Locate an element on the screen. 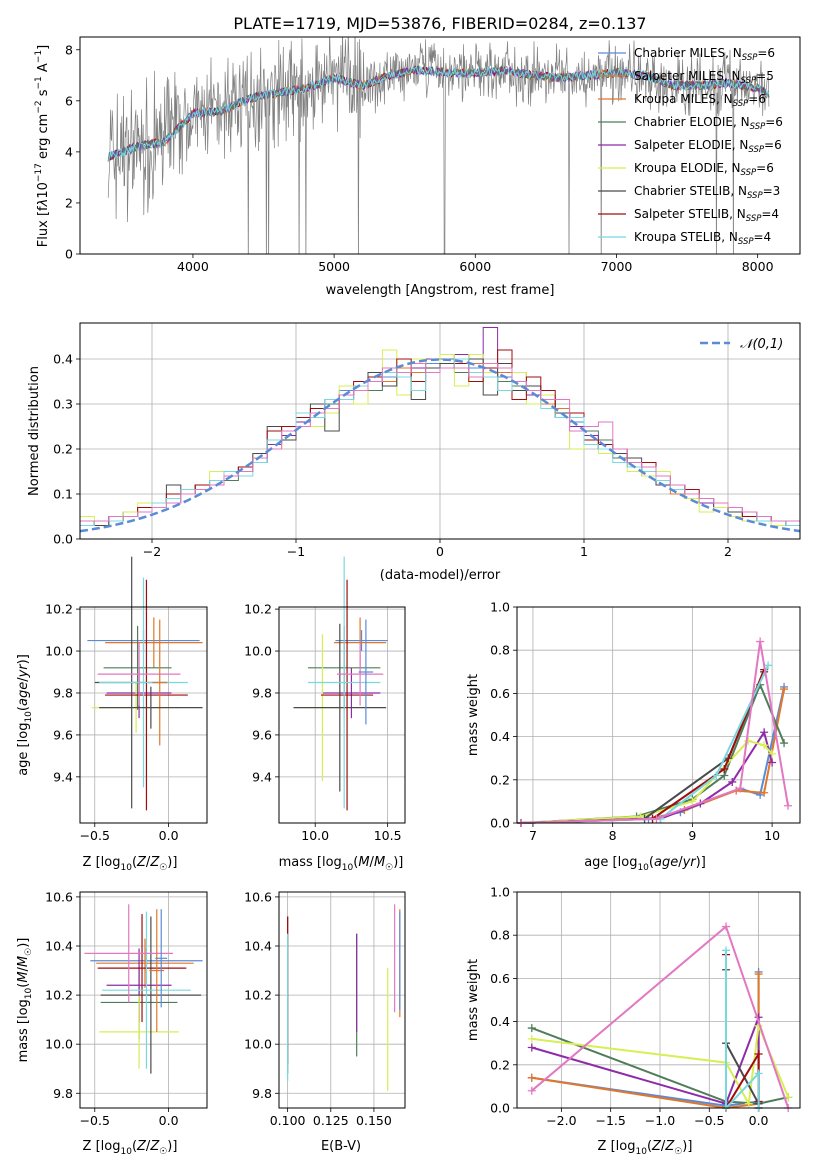  model-spectrum is located at coordinates (438, 113).